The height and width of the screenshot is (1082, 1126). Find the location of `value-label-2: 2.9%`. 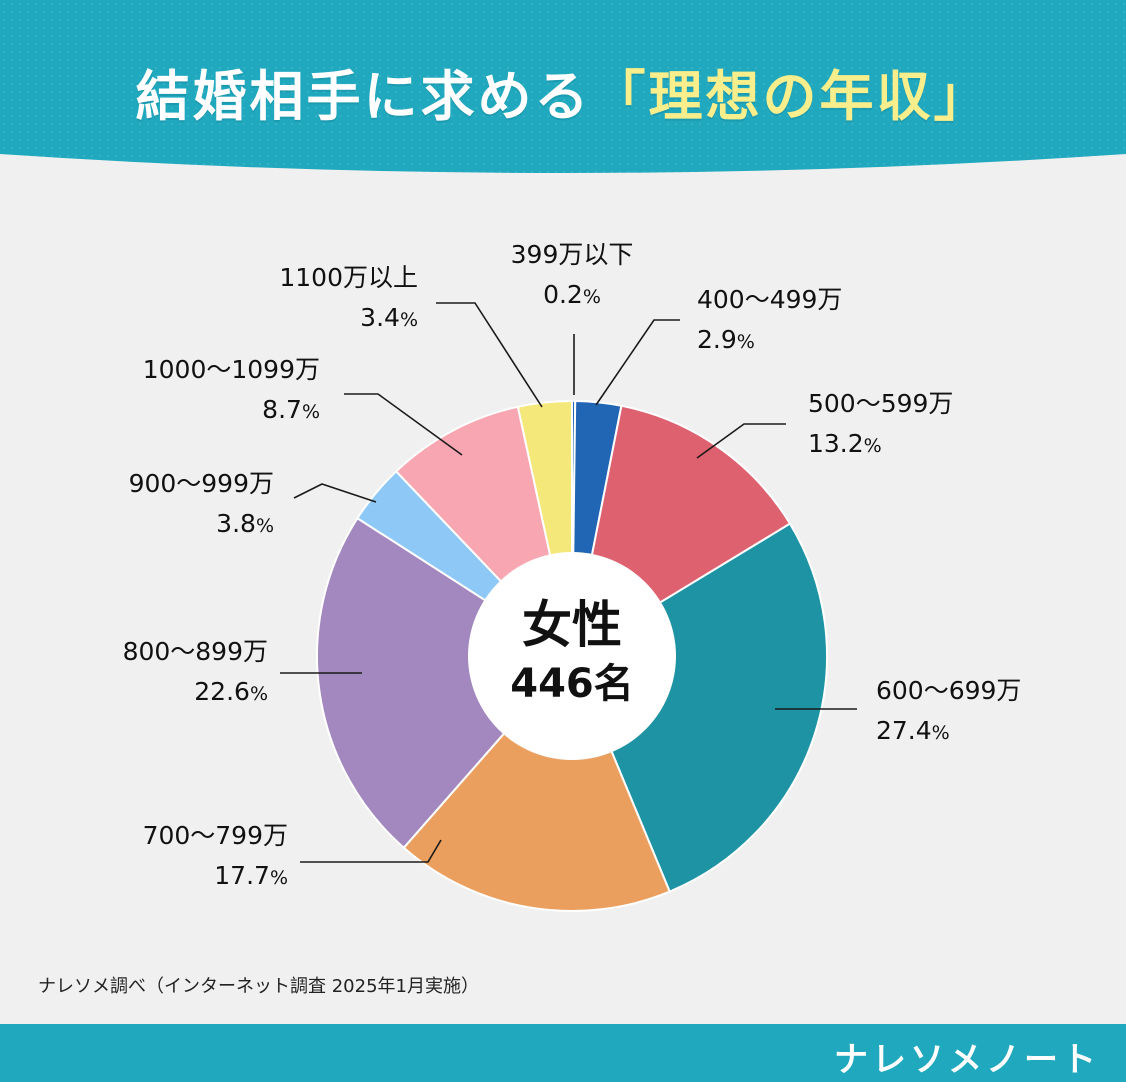

value-label-2: 2.9% is located at coordinates (726, 339).